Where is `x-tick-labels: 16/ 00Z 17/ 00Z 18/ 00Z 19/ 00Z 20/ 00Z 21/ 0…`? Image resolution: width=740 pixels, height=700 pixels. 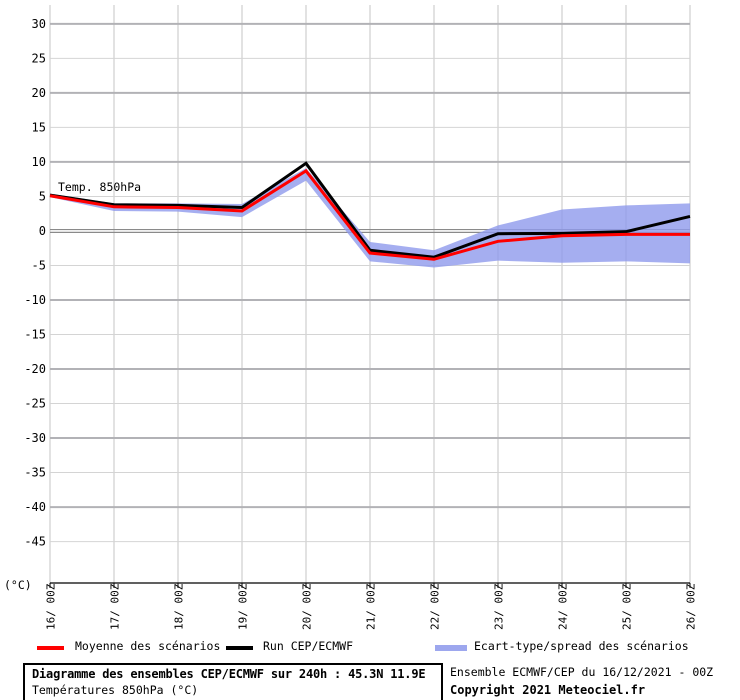
x-tick-labels: 16/ 00Z 17/ 00Z 18/ 00Z 19/ 00Z 20/ 00Z 21/ 0… is located at coordinates (371, 606).